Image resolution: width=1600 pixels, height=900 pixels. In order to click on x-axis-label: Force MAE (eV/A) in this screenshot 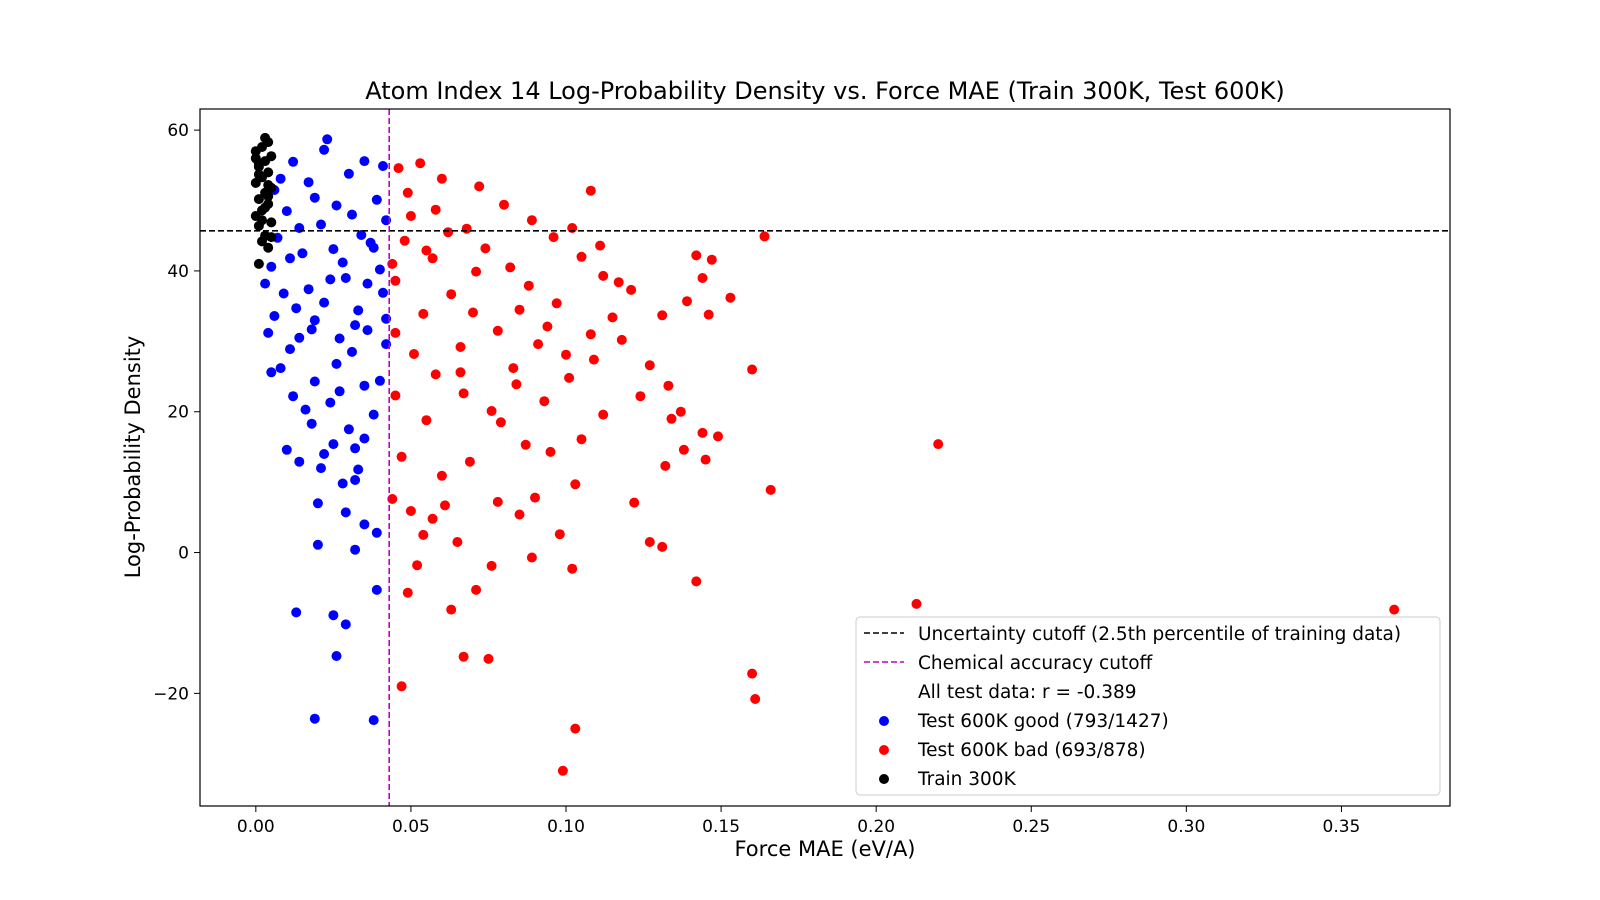, I will do `click(824, 849)`.